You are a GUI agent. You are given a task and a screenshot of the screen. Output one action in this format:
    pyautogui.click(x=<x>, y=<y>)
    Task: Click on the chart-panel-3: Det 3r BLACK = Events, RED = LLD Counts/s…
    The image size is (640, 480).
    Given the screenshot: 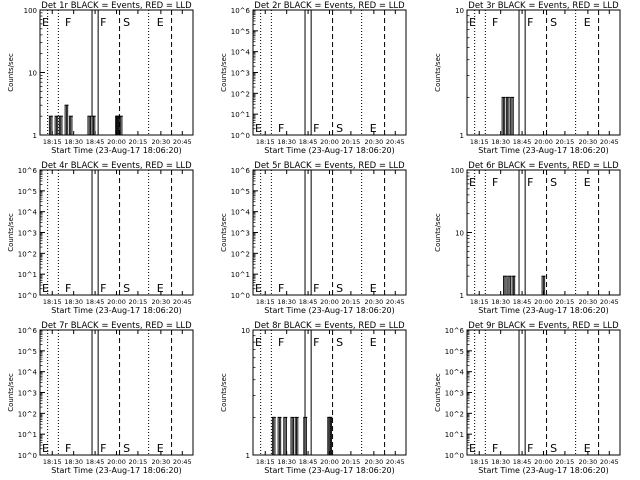 What is the action you would take?
    pyautogui.click(x=527, y=78)
    